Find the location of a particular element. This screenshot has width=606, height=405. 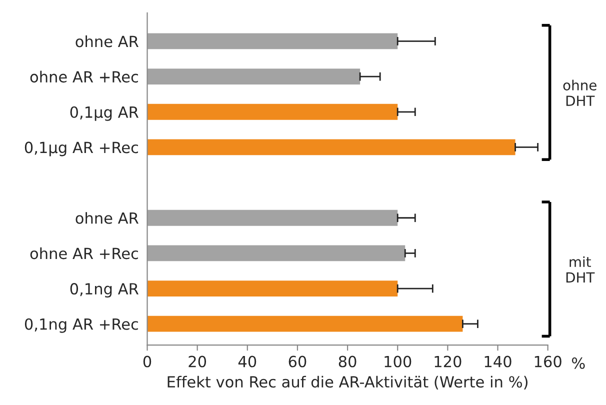

x-tick-label: 60 is located at coordinates (297, 362).